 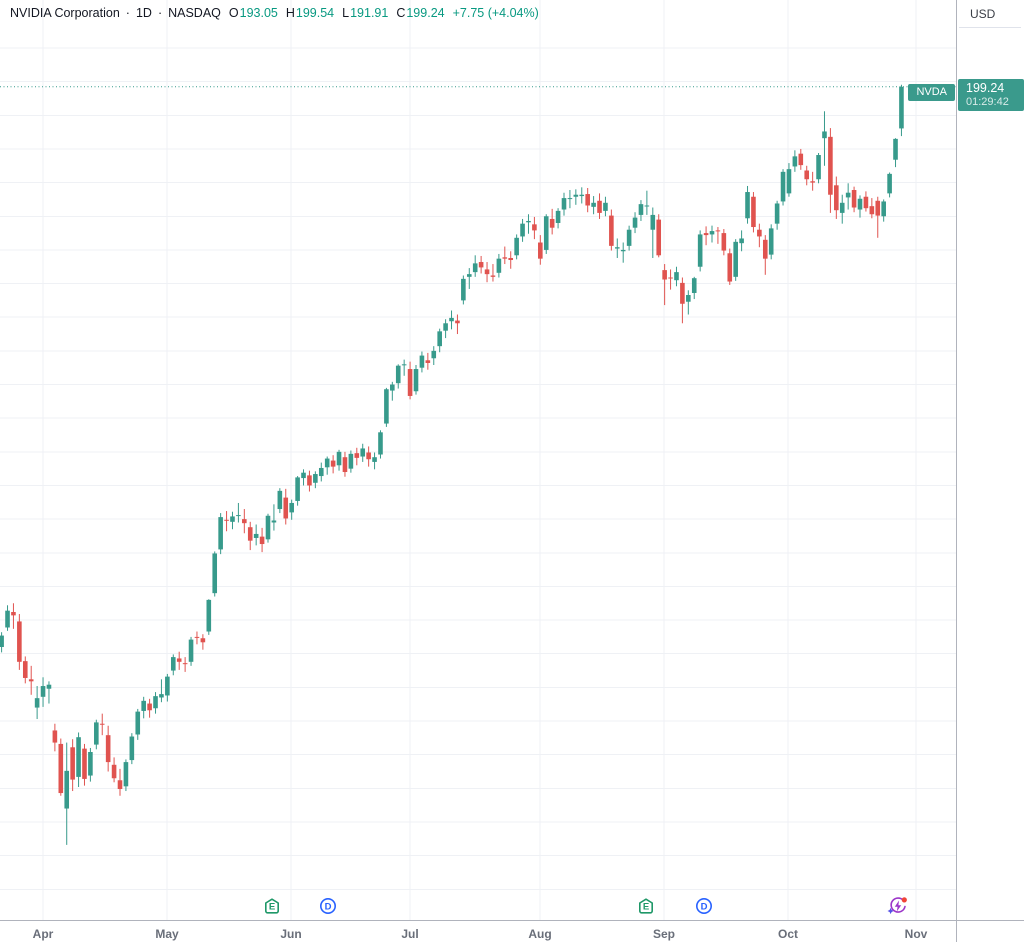 What do you see at coordinates (897, 906) in the screenshot?
I see `special-event-icon` at bounding box center [897, 906].